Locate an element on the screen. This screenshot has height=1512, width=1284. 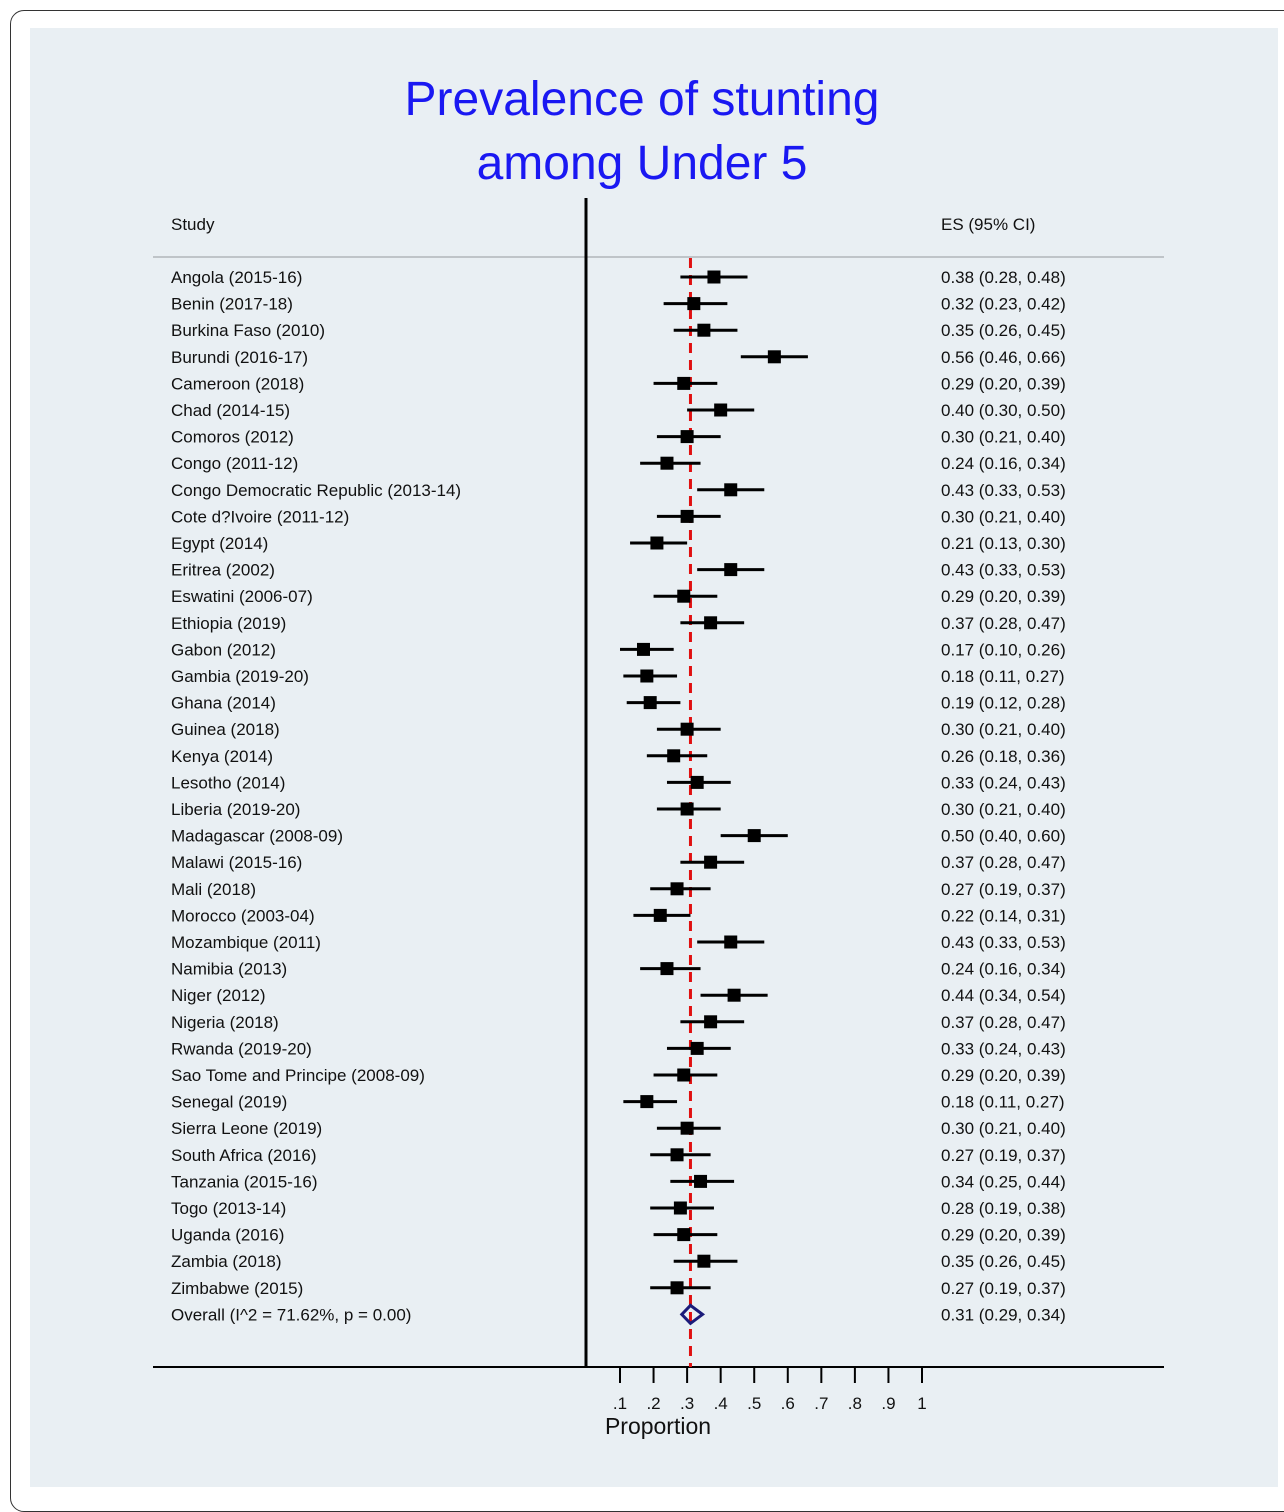
study-estimate-text: 0.17 (0.10, 0.26) is located at coordinates (1003, 649).